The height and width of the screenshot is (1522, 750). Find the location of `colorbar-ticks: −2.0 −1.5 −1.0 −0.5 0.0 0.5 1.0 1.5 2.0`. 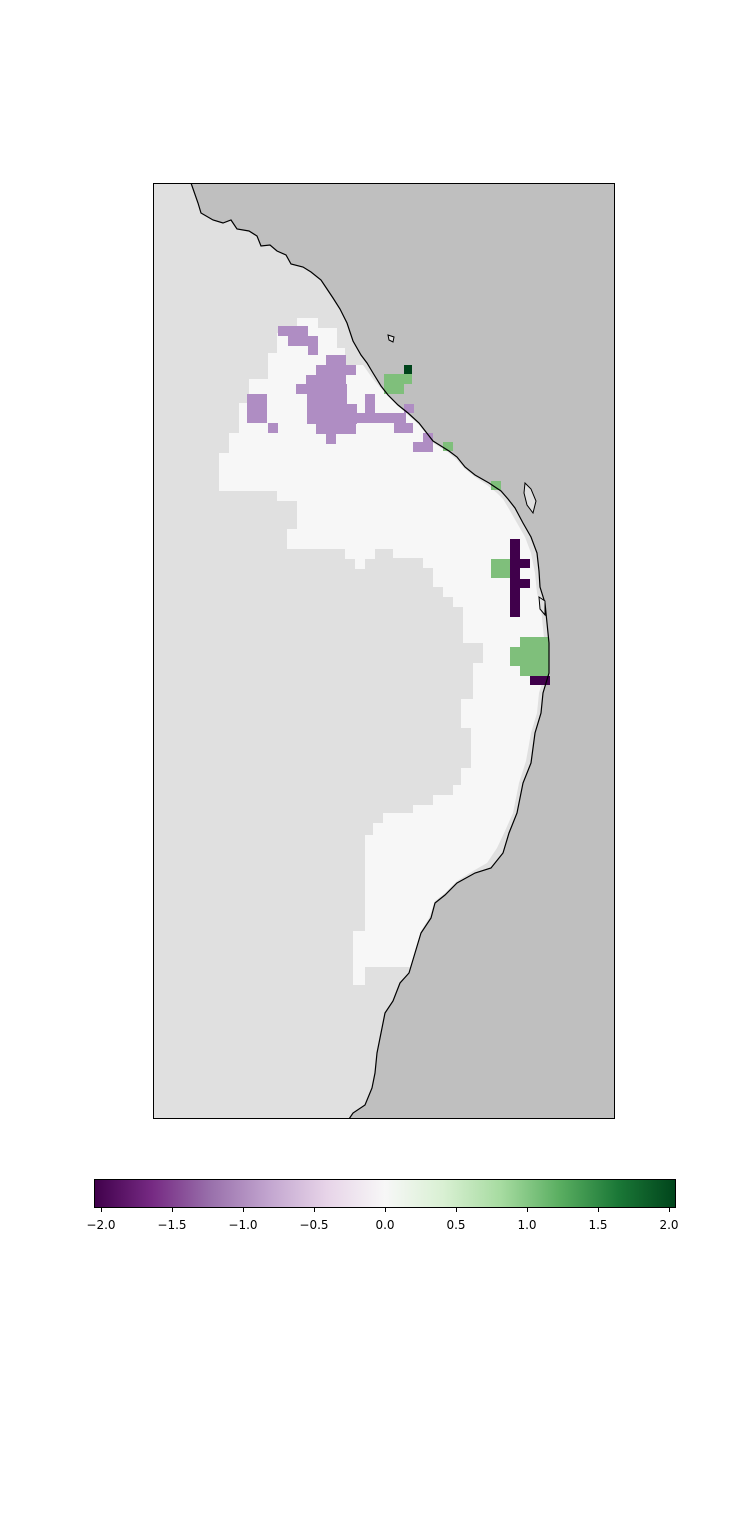

colorbar-ticks: −2.0 −1.5 −1.0 −0.5 0.0 0.5 1.0 1.5 2.0 is located at coordinates (382, 1223).